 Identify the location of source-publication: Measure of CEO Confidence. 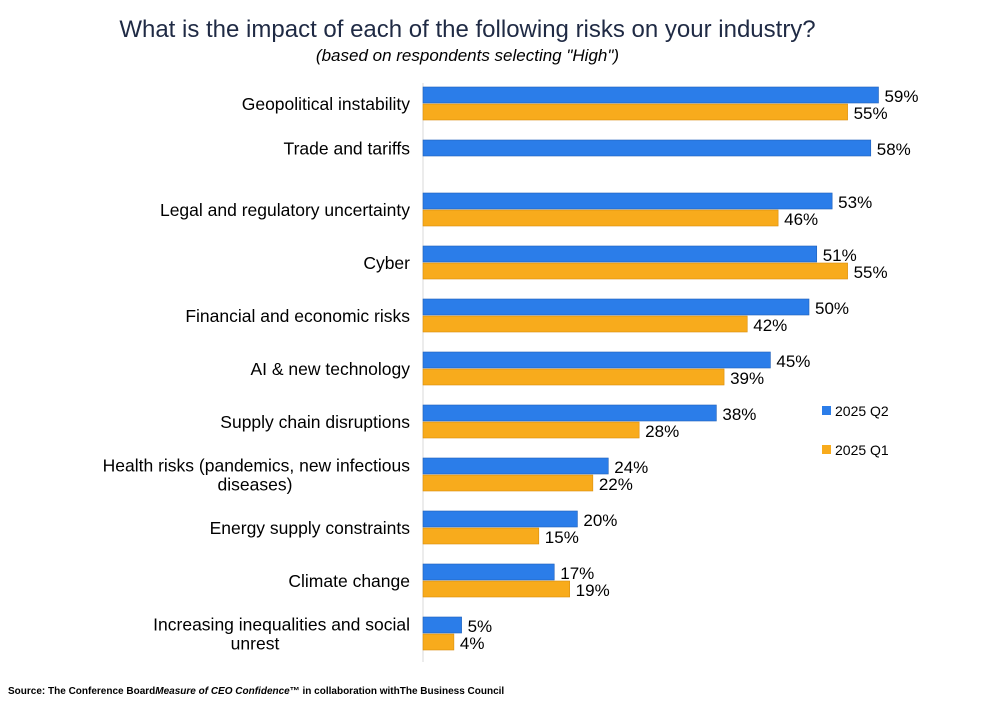
(222, 691).